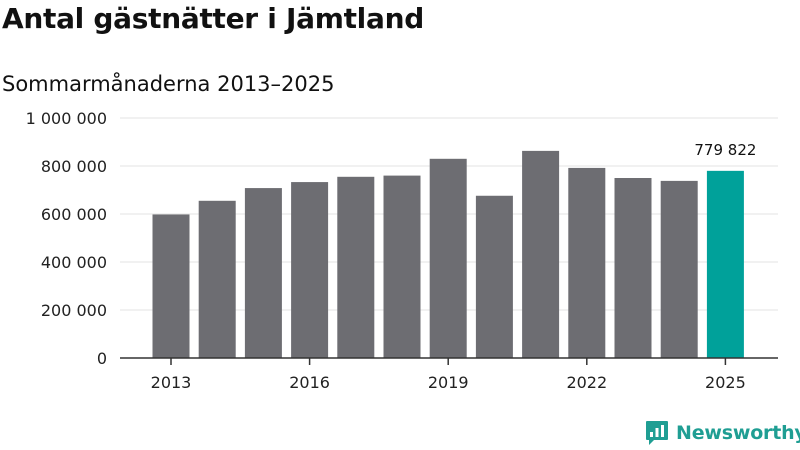 Image resolution: width=800 pixels, height=450 pixels. Describe the element at coordinates (448, 258) in the screenshot. I see `bar-2019` at that location.